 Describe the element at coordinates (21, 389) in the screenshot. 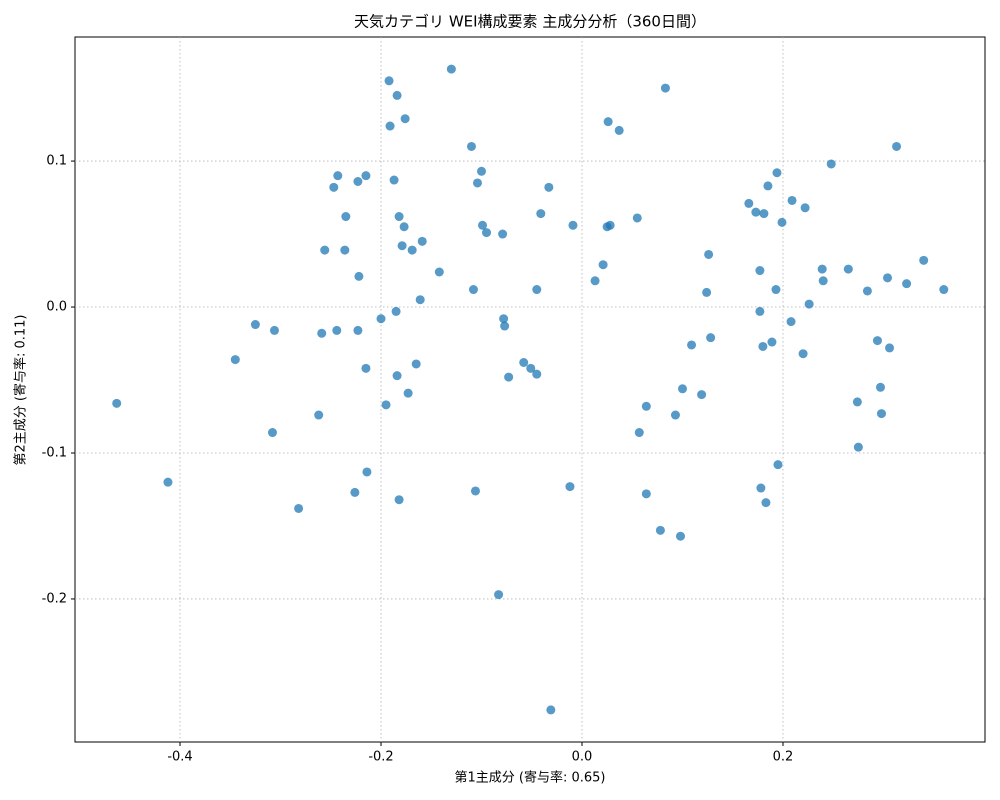

I see `y-axis-label: 第2主成分 (寄与率: 0.11)` at that location.